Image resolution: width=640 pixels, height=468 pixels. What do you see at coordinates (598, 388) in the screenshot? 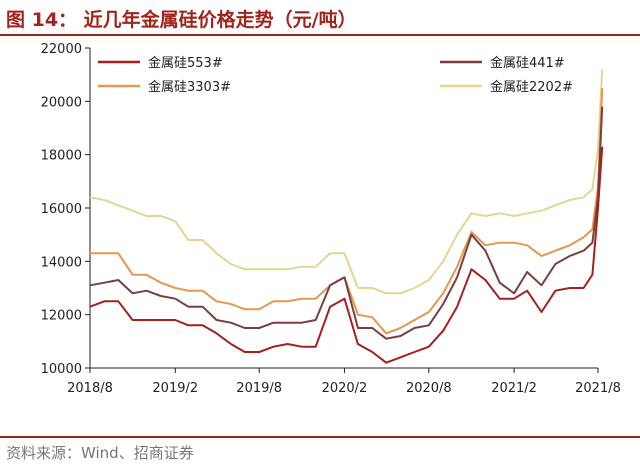
I see `x-tick-label: 2021/8` at bounding box center [598, 388].